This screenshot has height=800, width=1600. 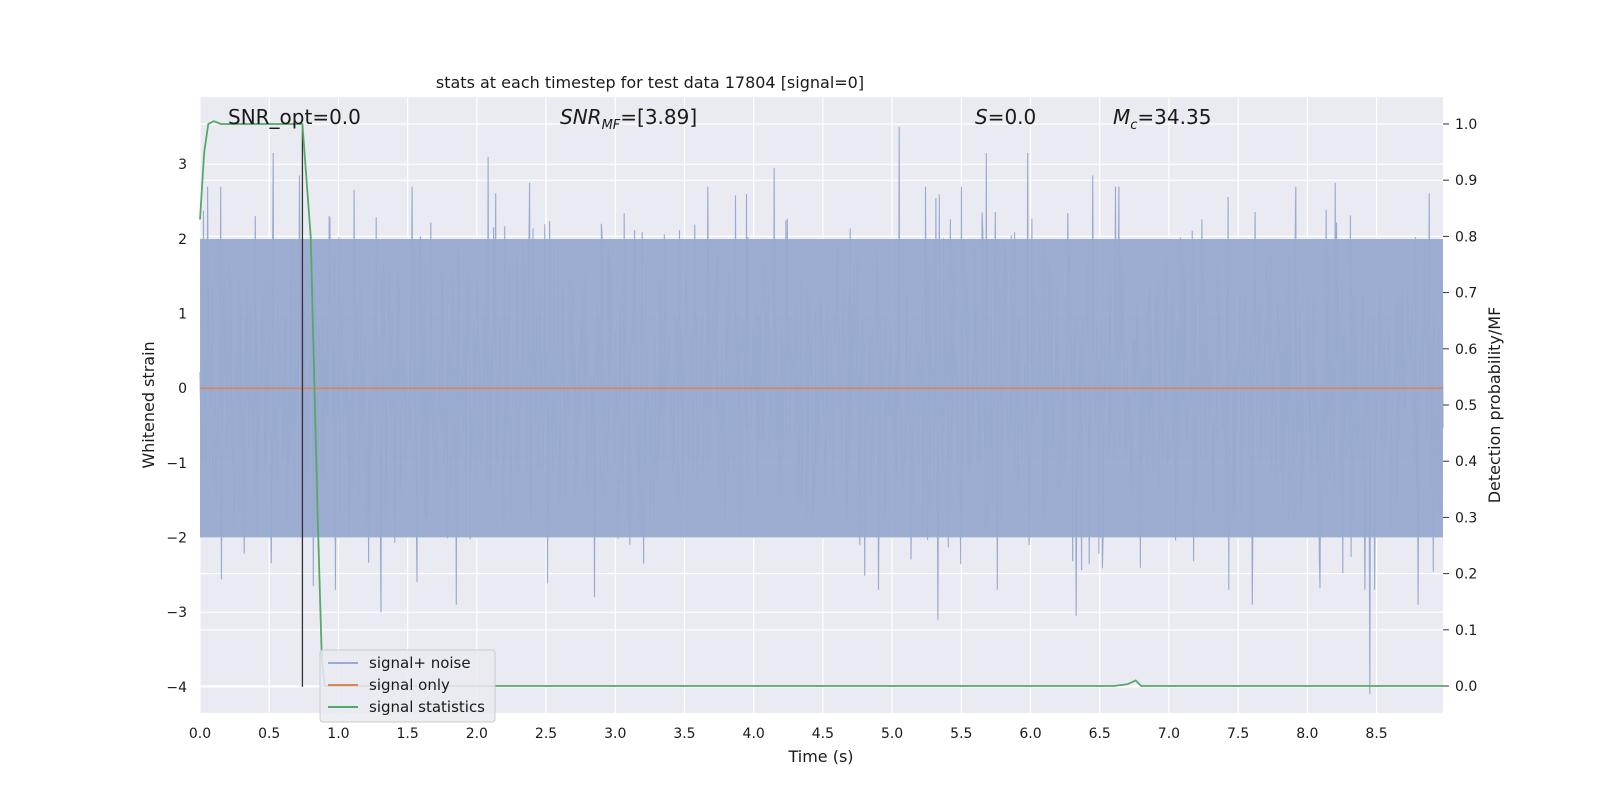 I want to click on x-tick-label: 7.0, so click(x=1169, y=734).